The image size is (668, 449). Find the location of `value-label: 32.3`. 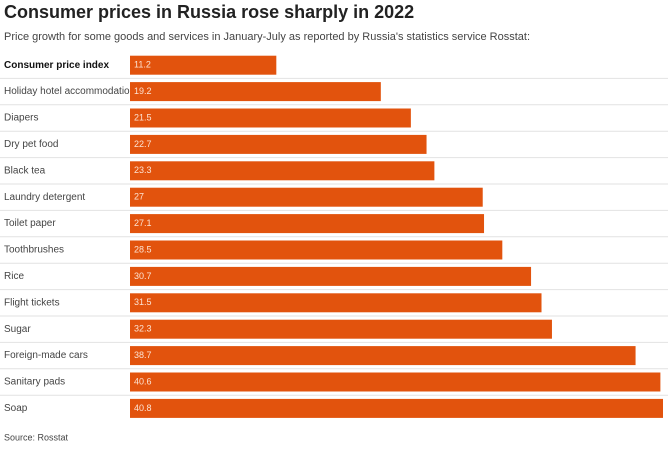

value-label: 32.3 is located at coordinates (143, 329).